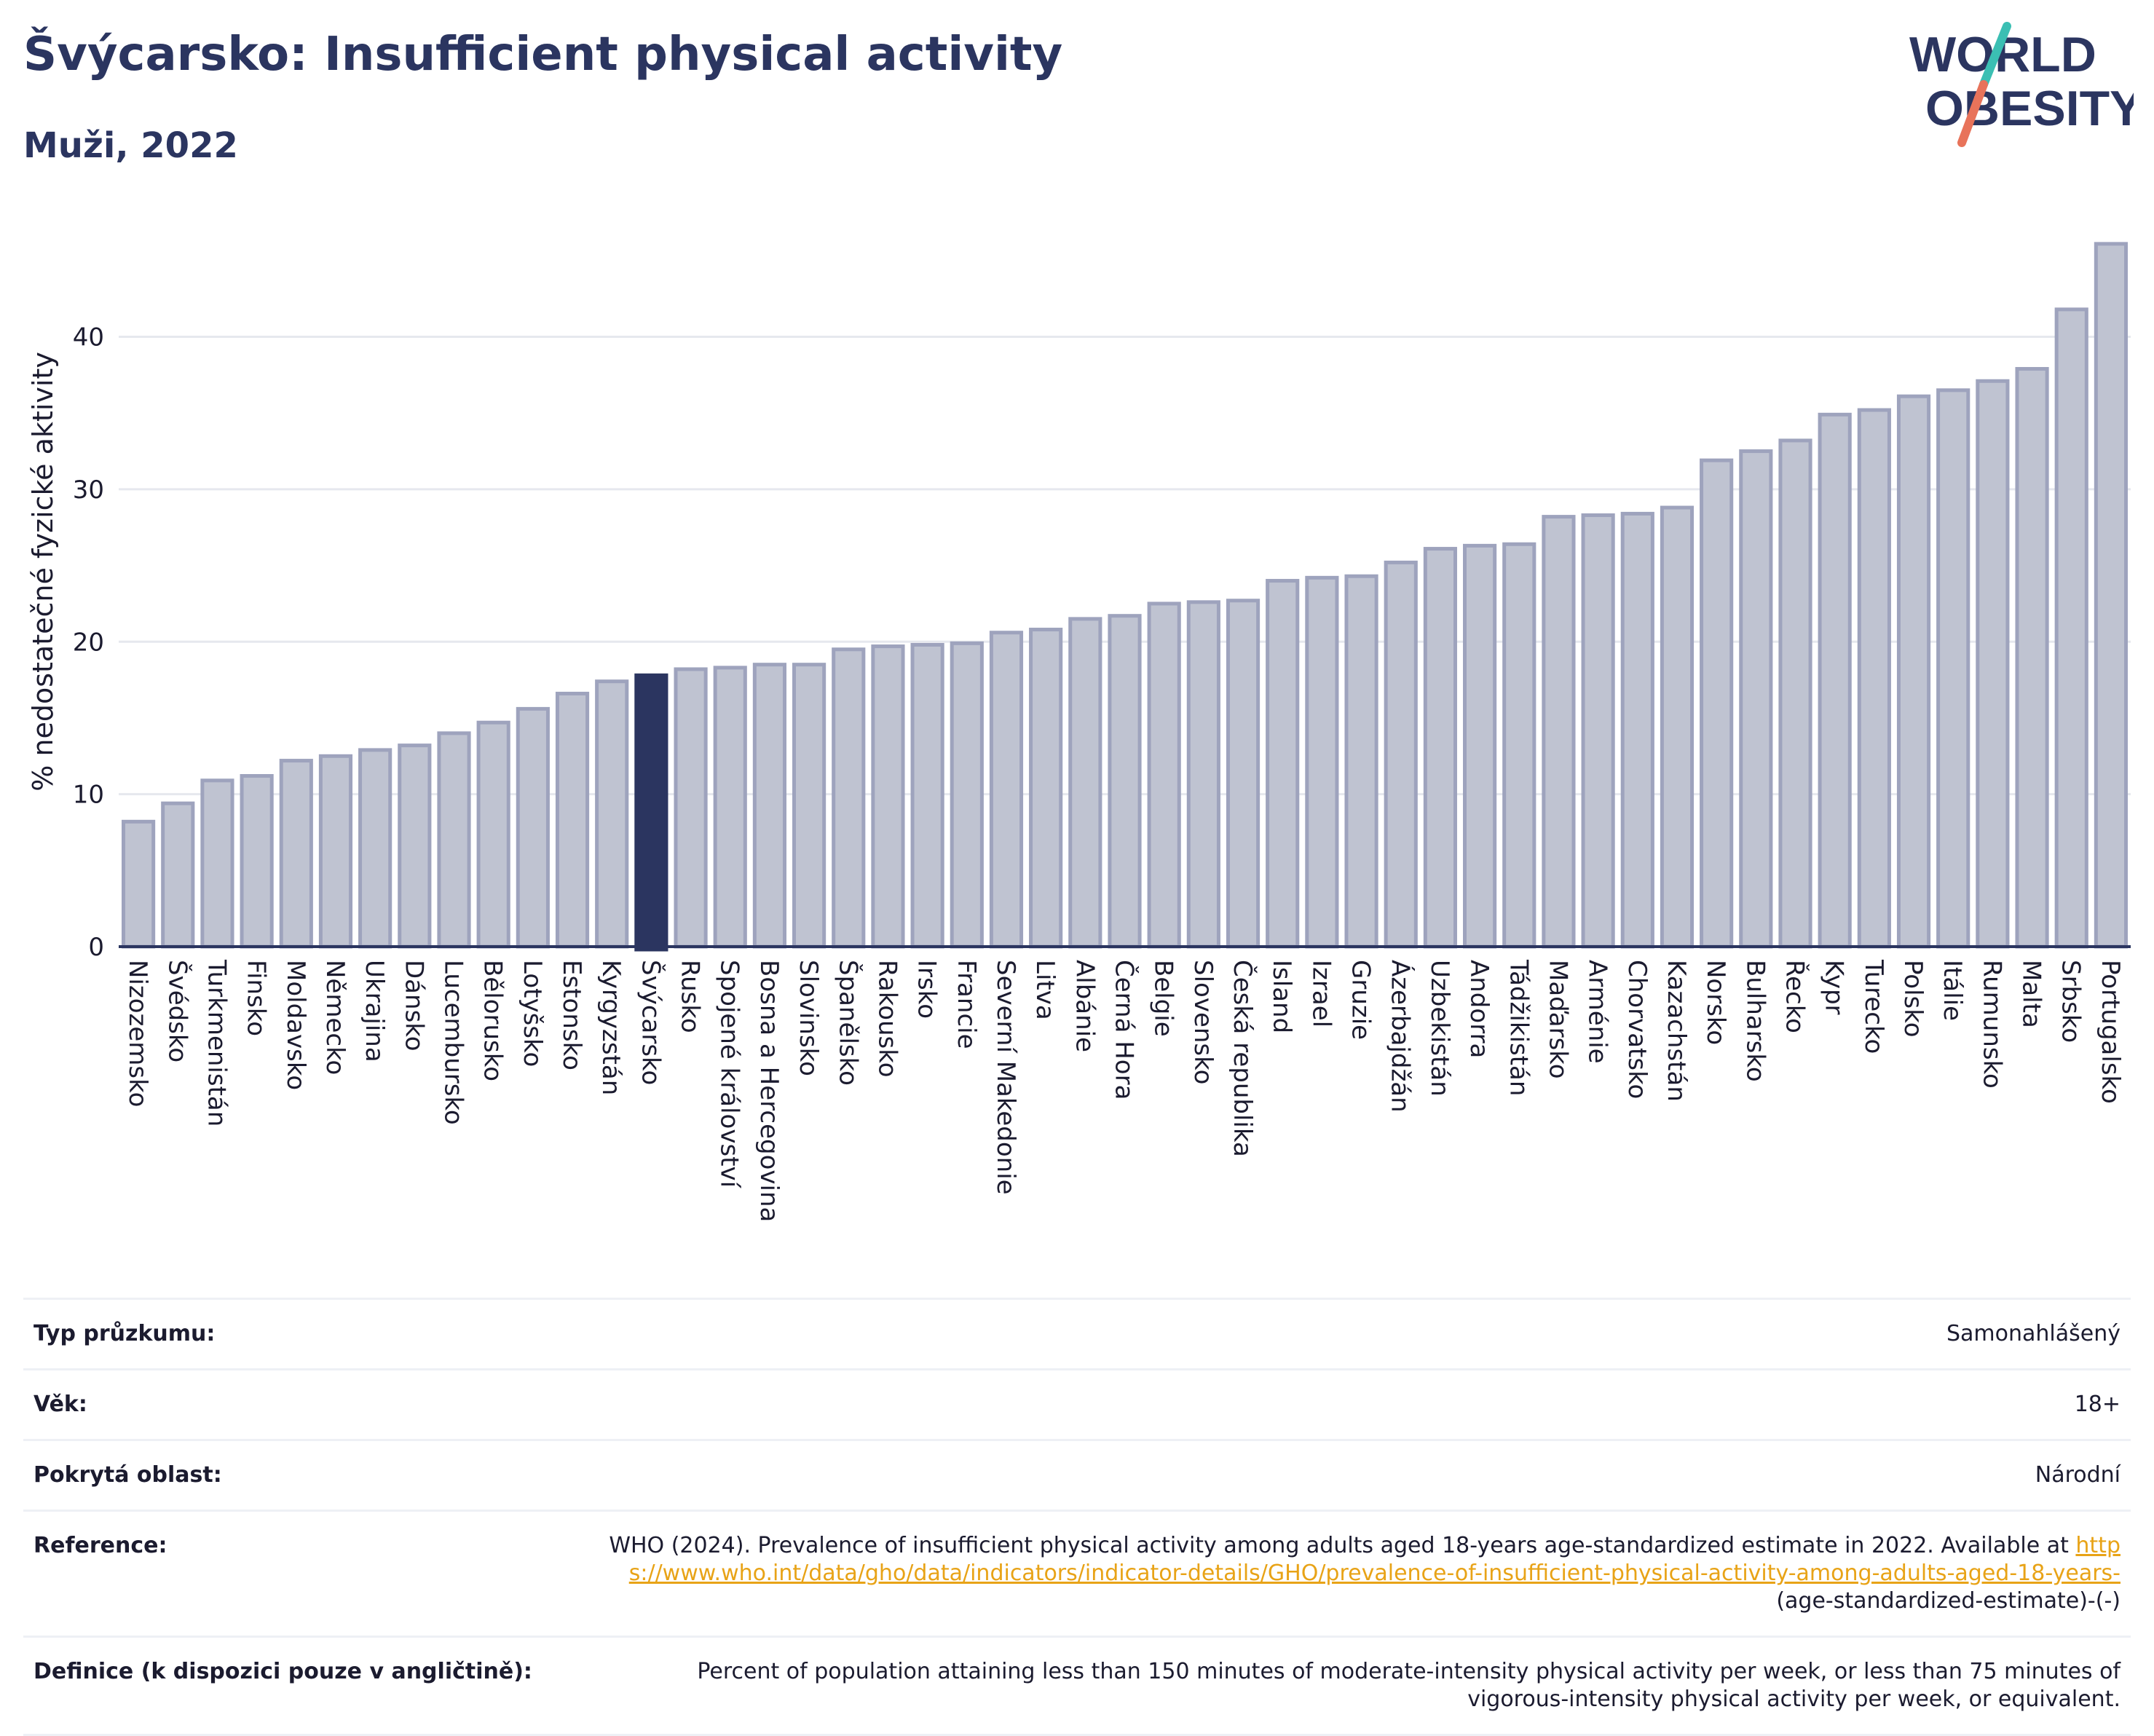 Image resolution: width=2154 pixels, height=1736 pixels. I want to click on x-tick-label: Kyrgyzstán, so click(611, 1027).